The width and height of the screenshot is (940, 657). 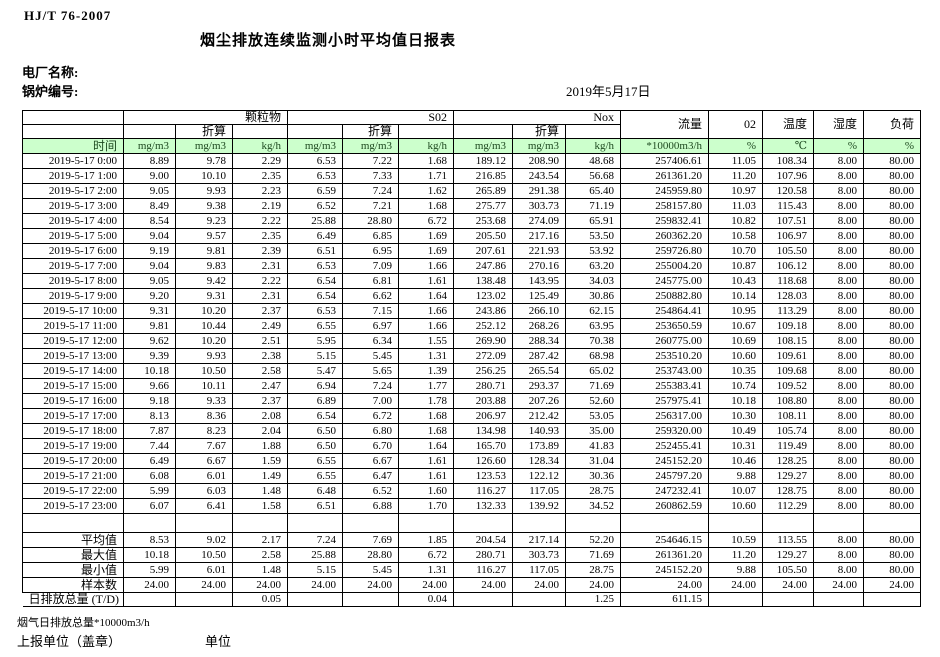 What do you see at coordinates (260, 570) in the screenshot?
I see `value-cell: 1.48` at bounding box center [260, 570].